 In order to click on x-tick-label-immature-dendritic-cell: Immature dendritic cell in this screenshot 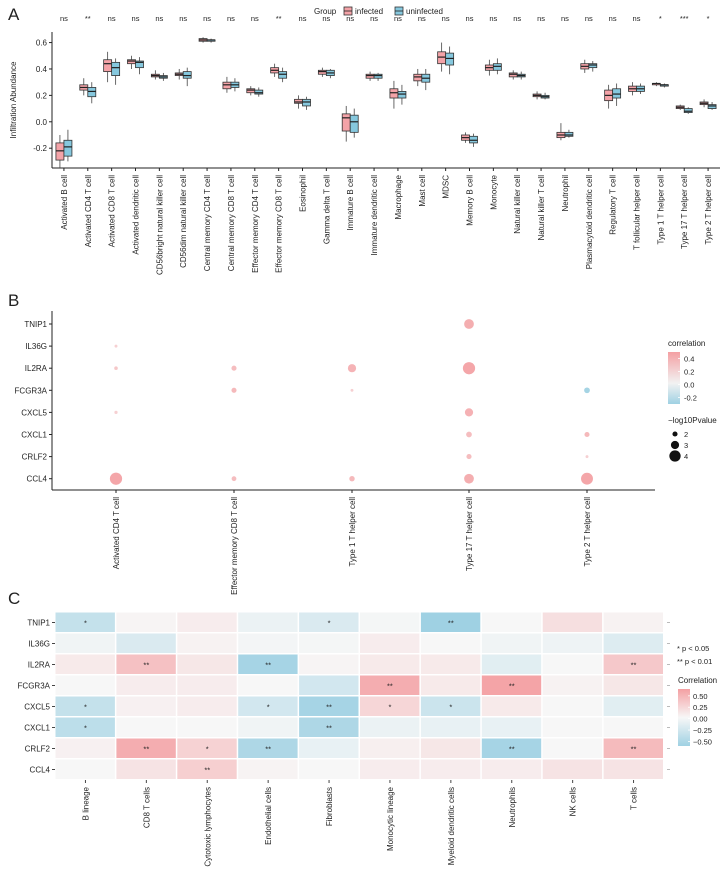, I will do `click(374, 215)`.